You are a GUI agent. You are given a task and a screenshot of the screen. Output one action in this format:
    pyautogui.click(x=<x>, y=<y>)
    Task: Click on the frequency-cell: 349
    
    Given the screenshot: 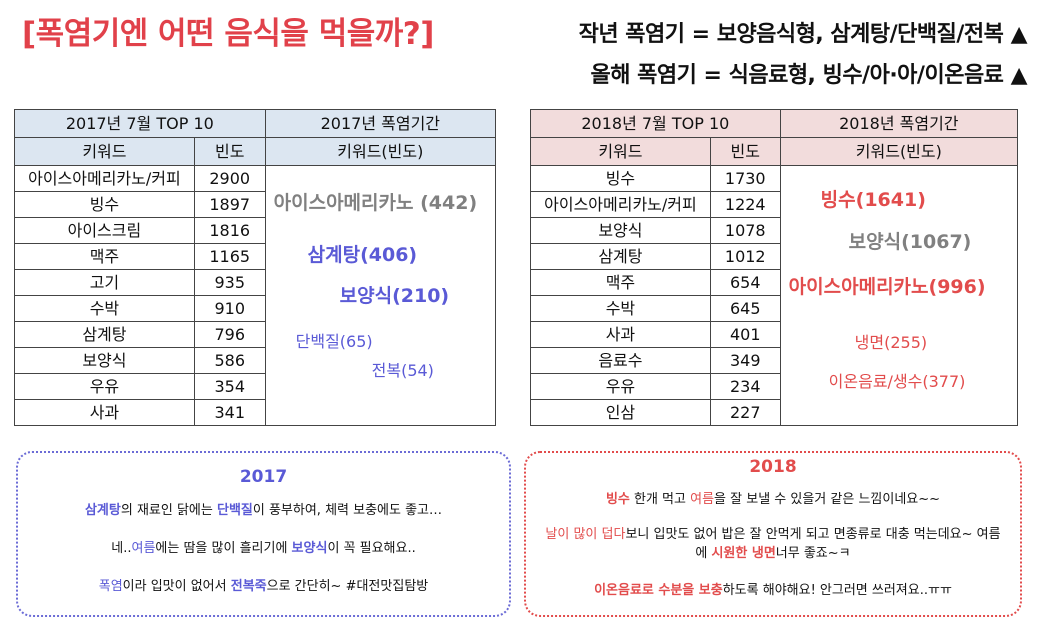 What is the action you would take?
    pyautogui.click(x=745, y=360)
    